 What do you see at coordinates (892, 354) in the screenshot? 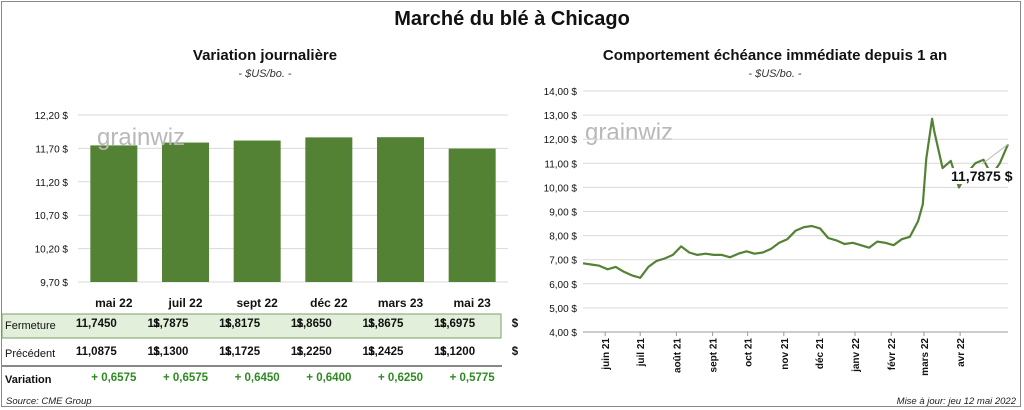
I see `line-xtick-label: févr 22` at bounding box center [892, 354].